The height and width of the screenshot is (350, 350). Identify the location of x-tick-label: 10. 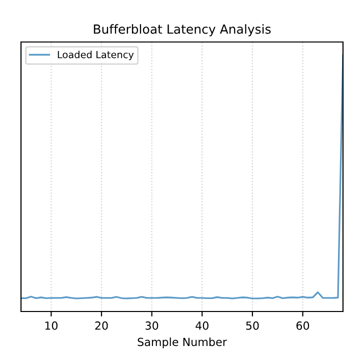
(51, 325).